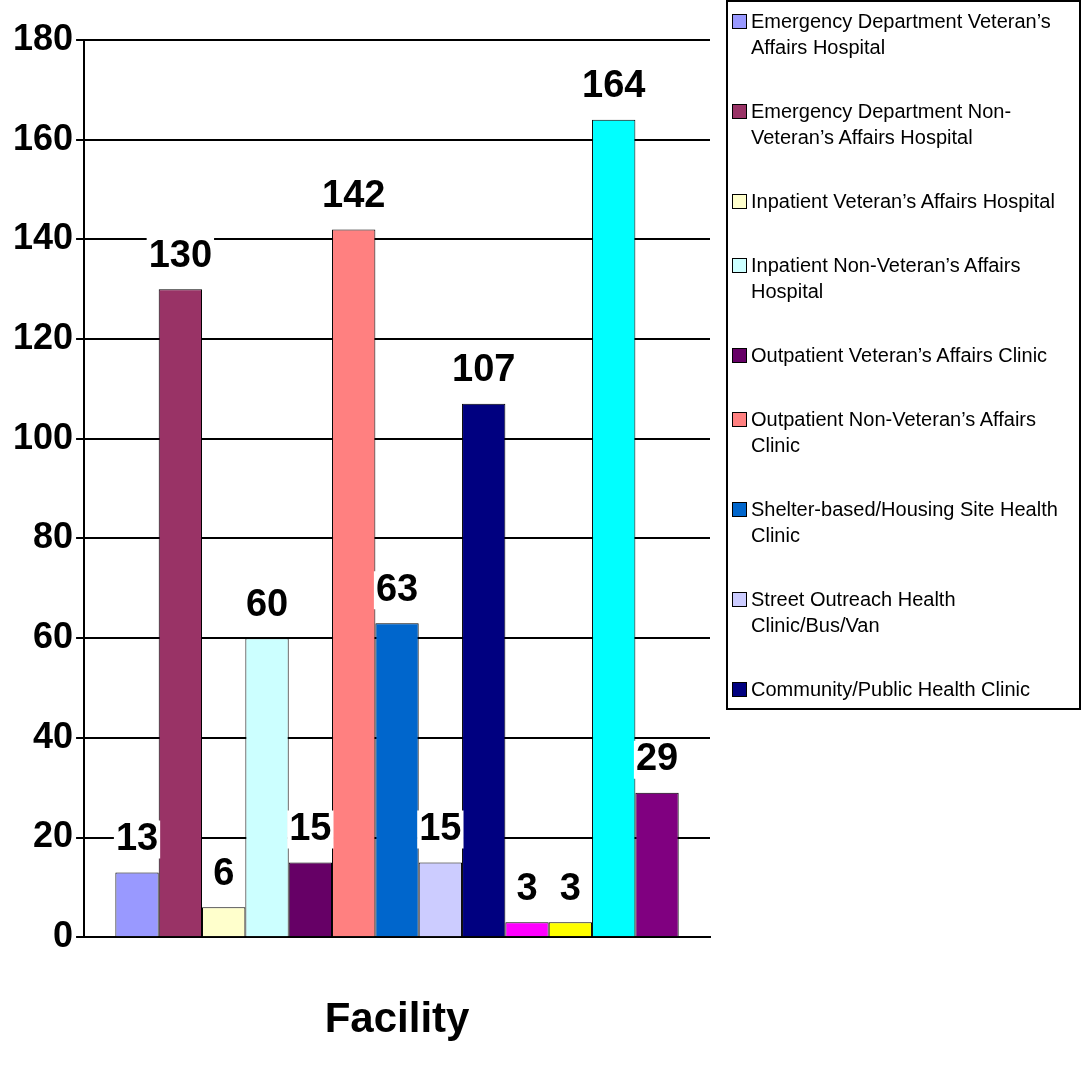 This screenshot has height=1078, width=1091. What do you see at coordinates (267, 602) in the screenshot?
I see `data-label: 60` at bounding box center [267, 602].